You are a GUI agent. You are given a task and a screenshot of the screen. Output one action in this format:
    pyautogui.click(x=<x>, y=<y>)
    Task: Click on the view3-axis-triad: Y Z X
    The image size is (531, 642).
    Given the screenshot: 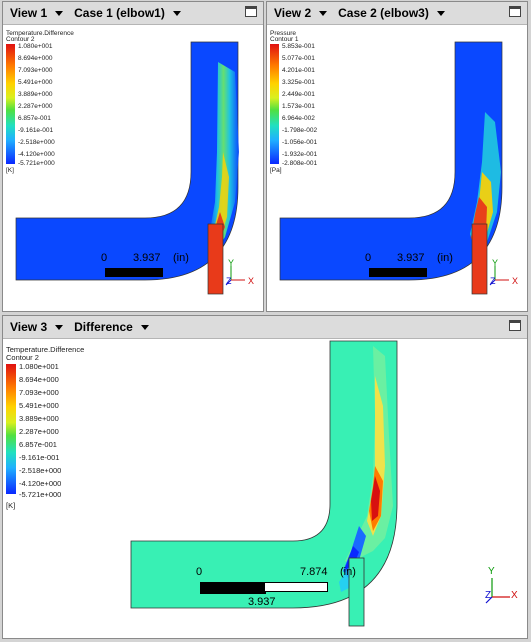 What is the action you would take?
    pyautogui.click(x=500, y=586)
    